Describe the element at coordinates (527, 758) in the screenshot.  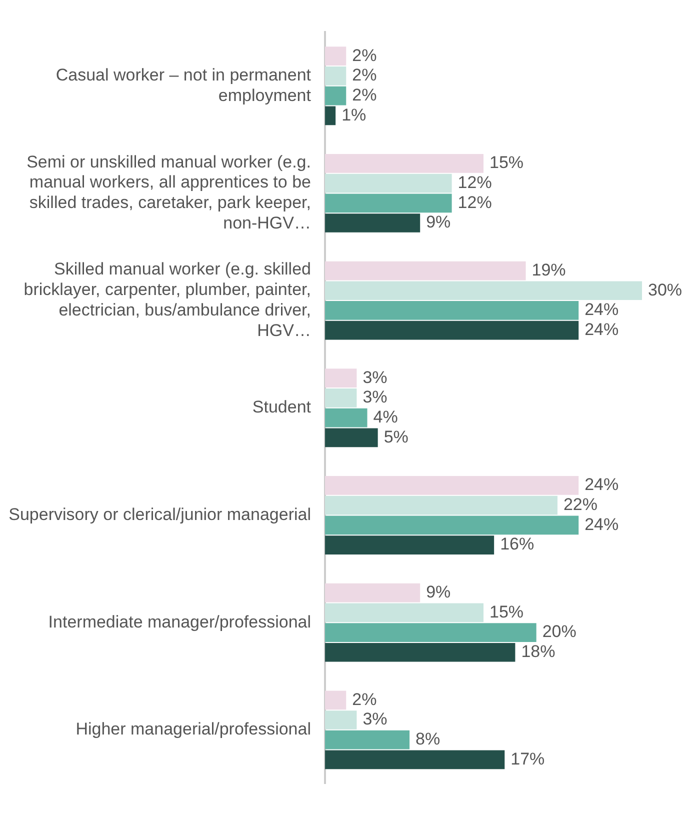
I see `data-label: 17%` at that location.